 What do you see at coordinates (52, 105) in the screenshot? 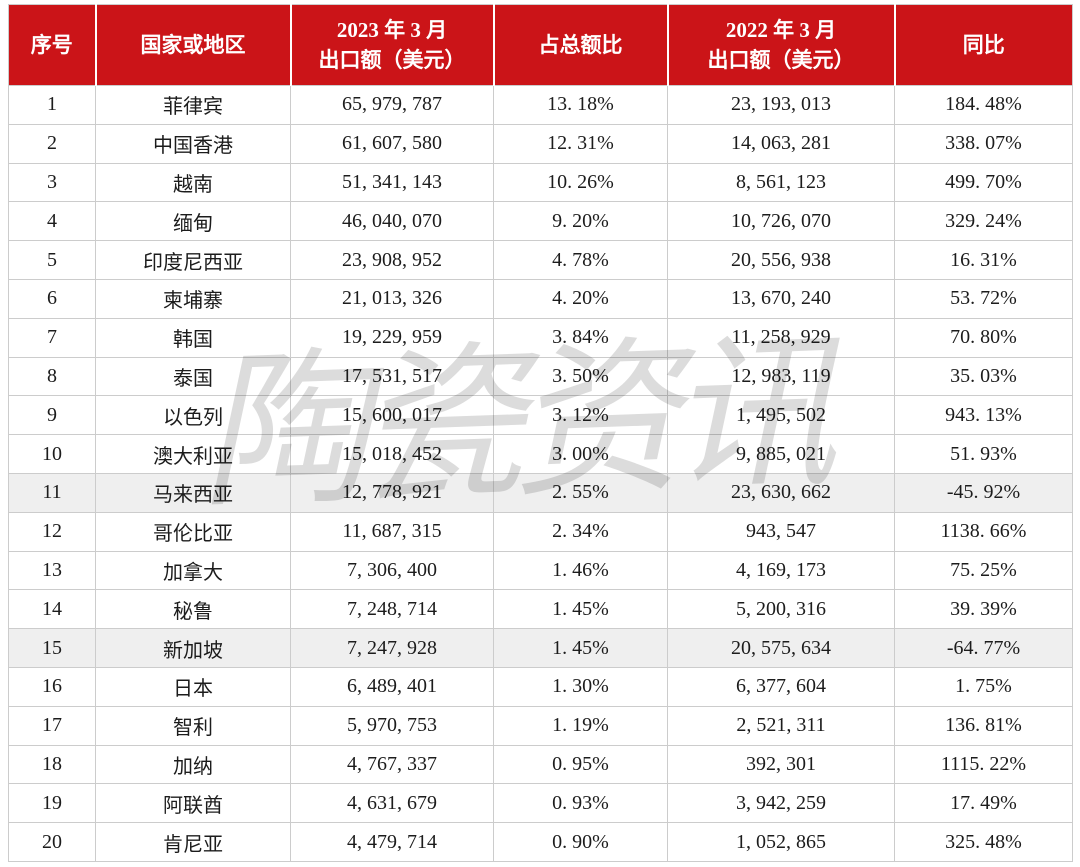
I see `cell-rank: 1` at bounding box center [52, 105].